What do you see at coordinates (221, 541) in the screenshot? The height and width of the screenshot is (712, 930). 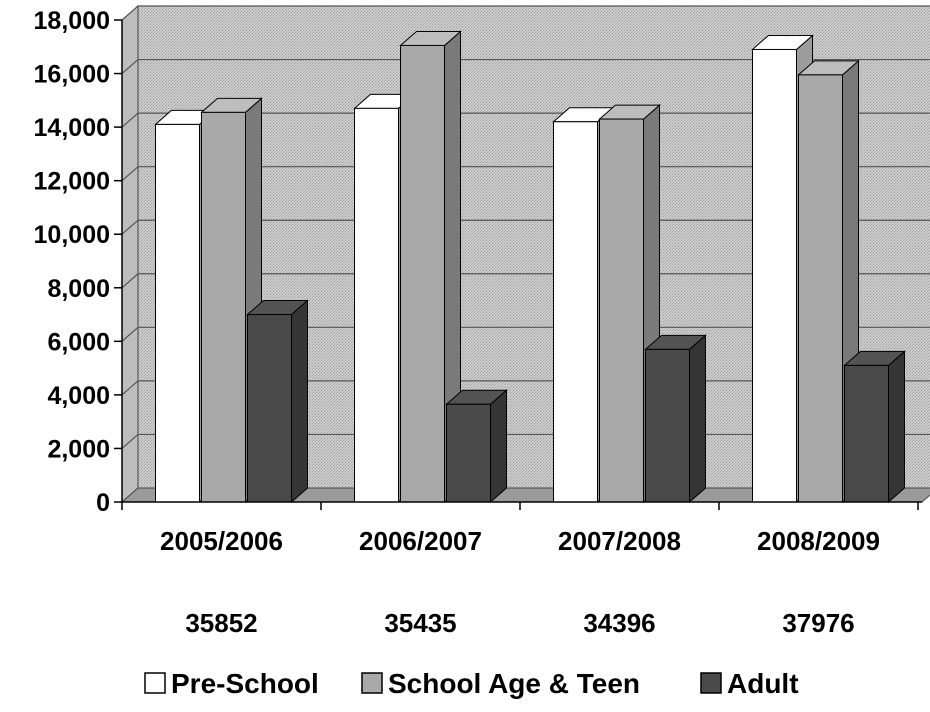 I see `x-tick-label: 2005/2006` at bounding box center [221, 541].